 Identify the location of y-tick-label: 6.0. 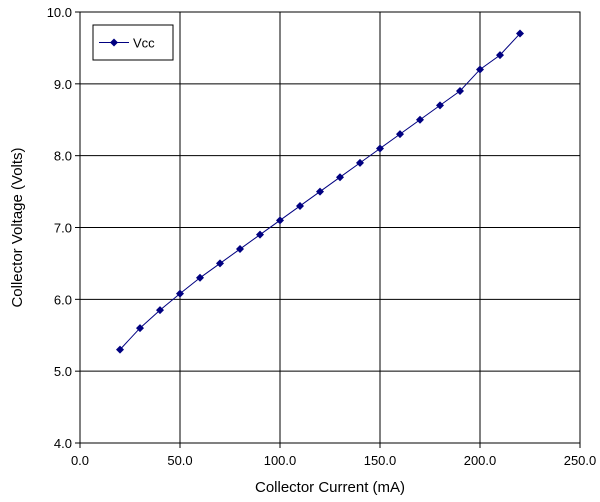
(63, 299).